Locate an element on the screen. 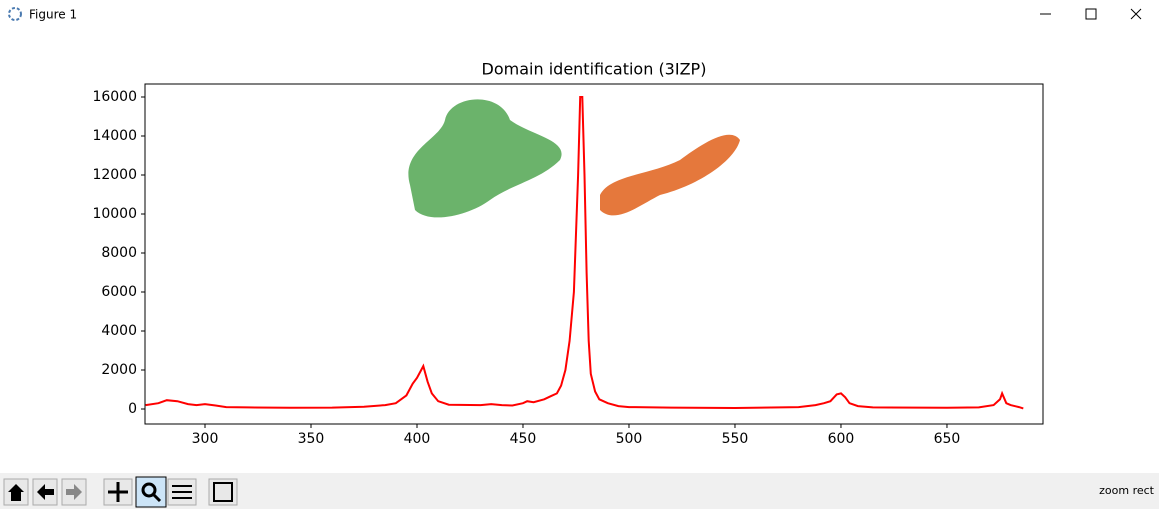 This screenshot has width=1159, height=513. structure-images is located at coordinates (574, 158).